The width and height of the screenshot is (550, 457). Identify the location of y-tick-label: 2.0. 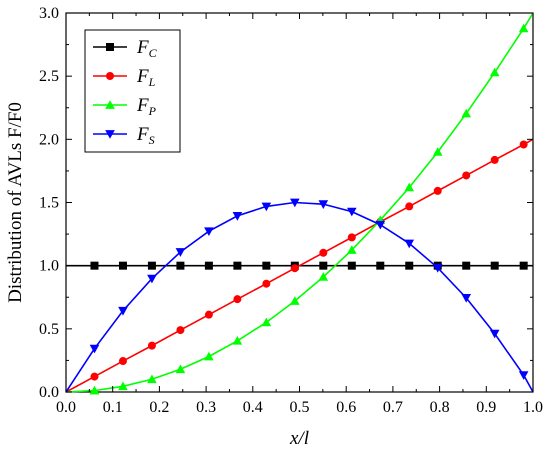
(49, 139).